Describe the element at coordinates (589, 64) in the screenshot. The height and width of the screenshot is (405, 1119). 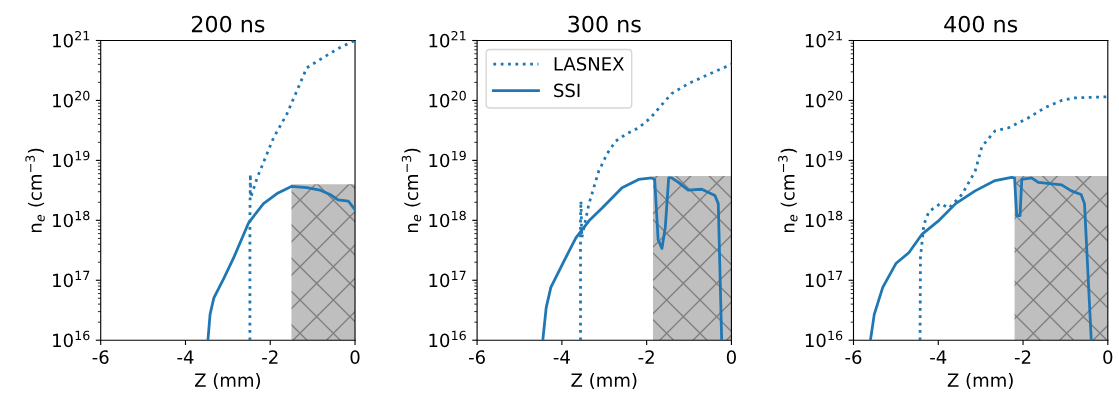
I see `legend-label: LASNEX` at that location.